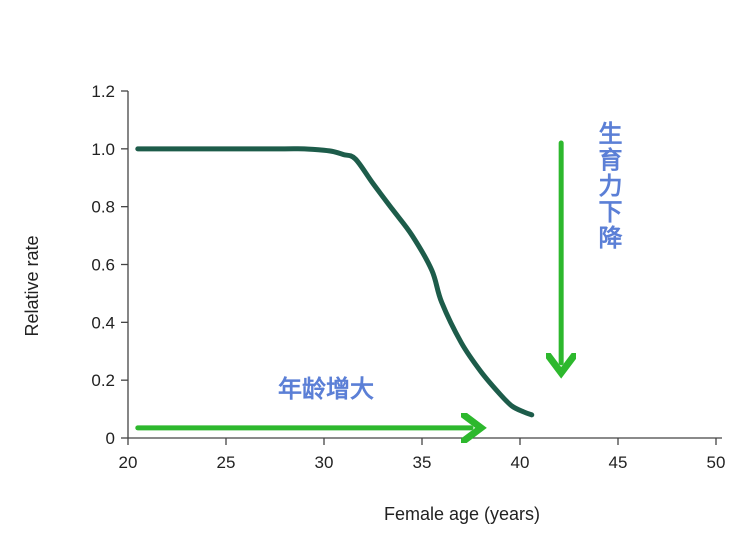 This screenshot has height=539, width=750. I want to click on x-axis-title: Female age (years), so click(462, 514).